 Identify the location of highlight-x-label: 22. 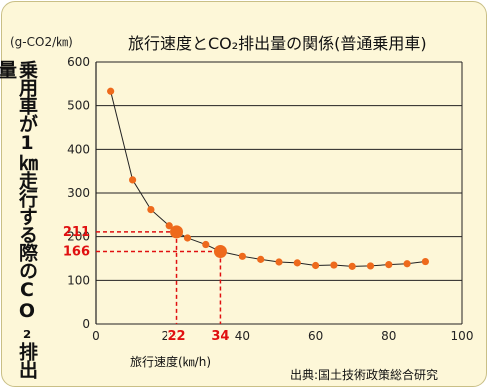
(176, 336).